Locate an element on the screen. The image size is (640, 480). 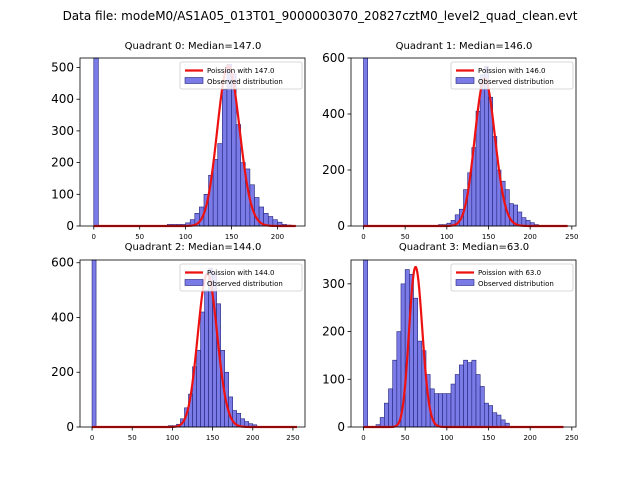
x-tick-label-q2-100: 100 is located at coordinates (172, 438).